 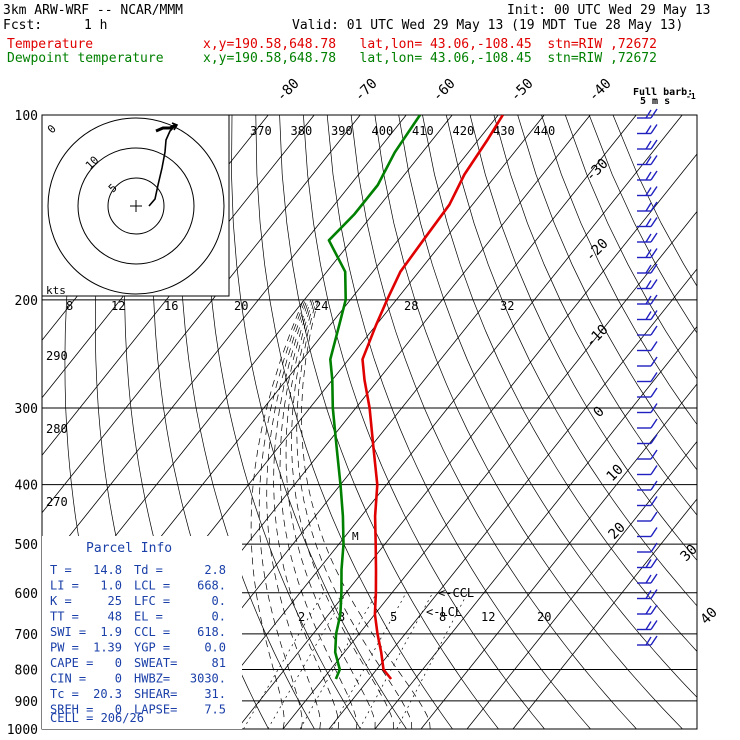 I want to click on mixing-ratio-label: 8, so click(x=442, y=617).